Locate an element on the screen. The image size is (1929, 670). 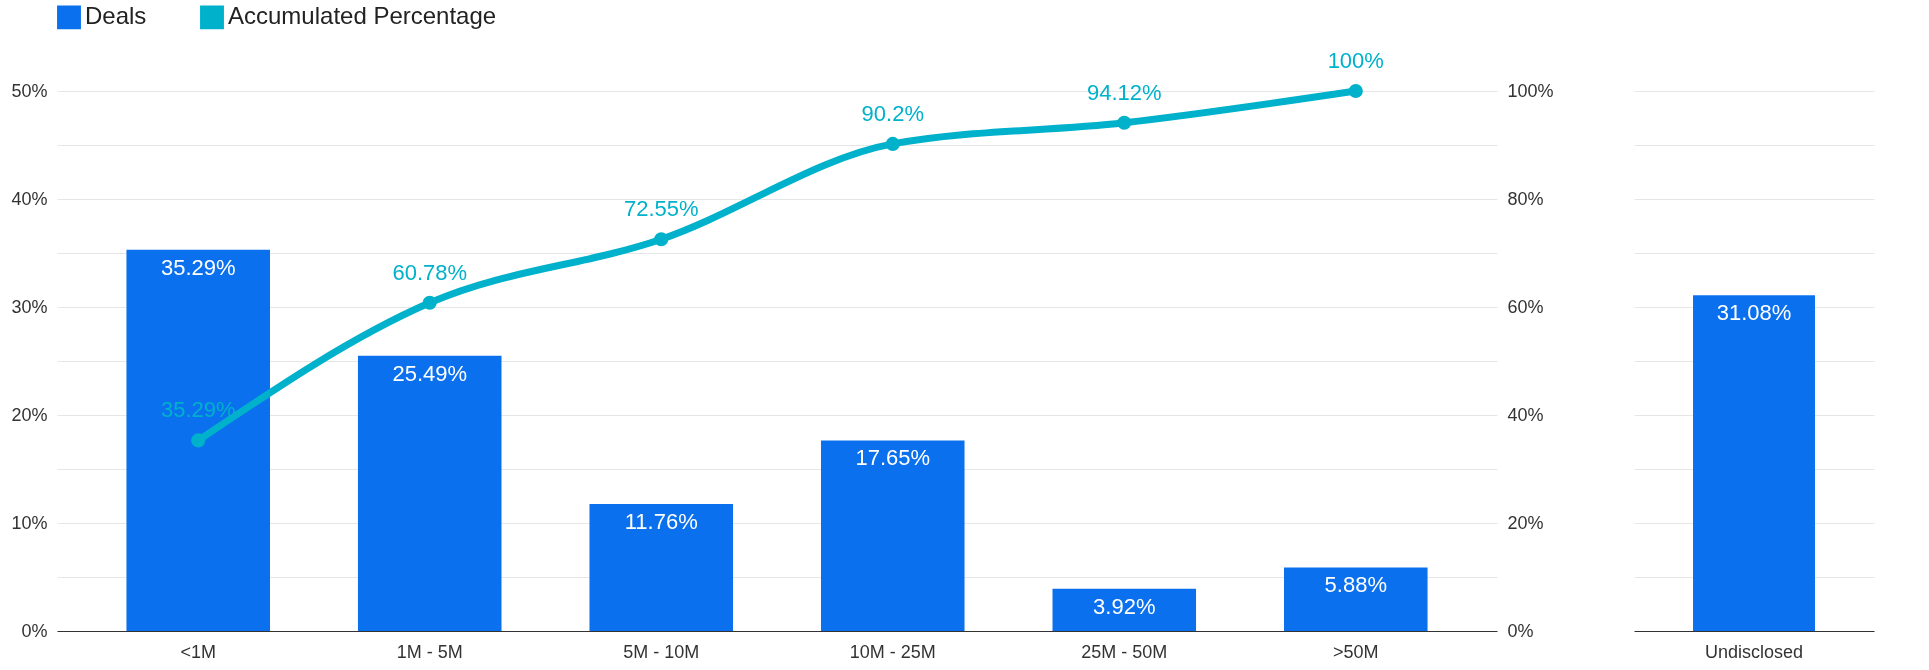
data-label: 25.49% is located at coordinates (430, 373).